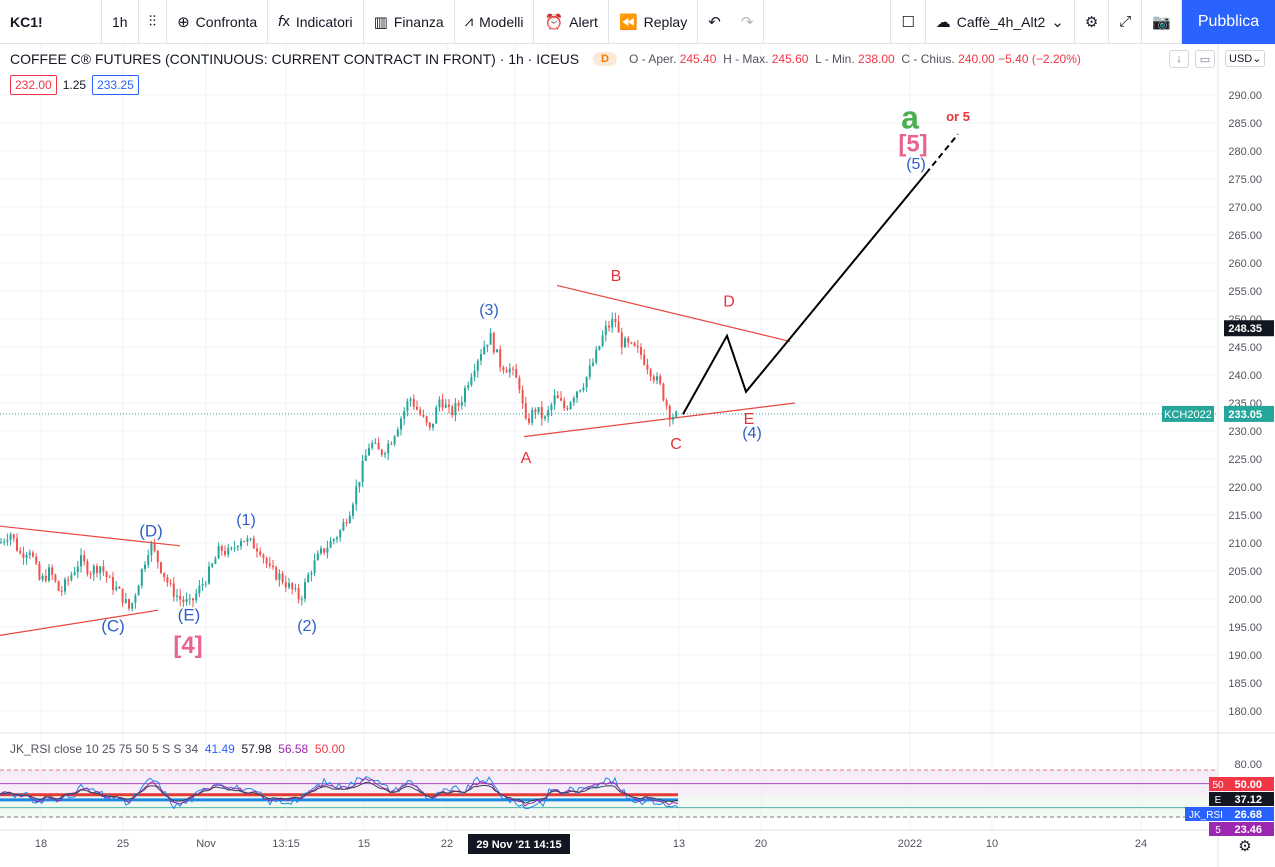 The height and width of the screenshot is (867, 1275). I want to click on wave-label: E, so click(749, 419).